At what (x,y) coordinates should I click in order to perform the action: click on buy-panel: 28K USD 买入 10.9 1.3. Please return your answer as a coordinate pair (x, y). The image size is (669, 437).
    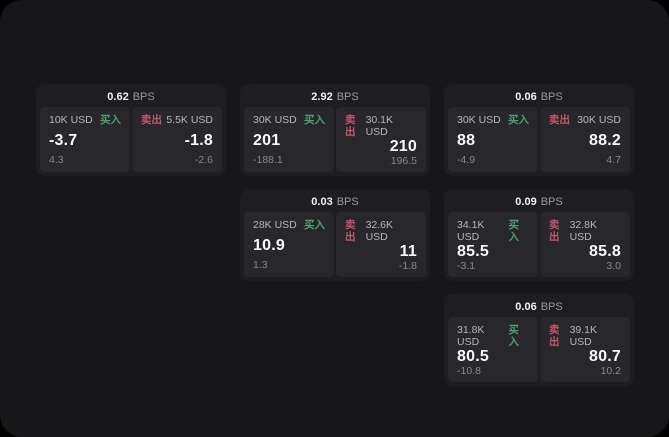
    Looking at the image, I should click on (289, 244).